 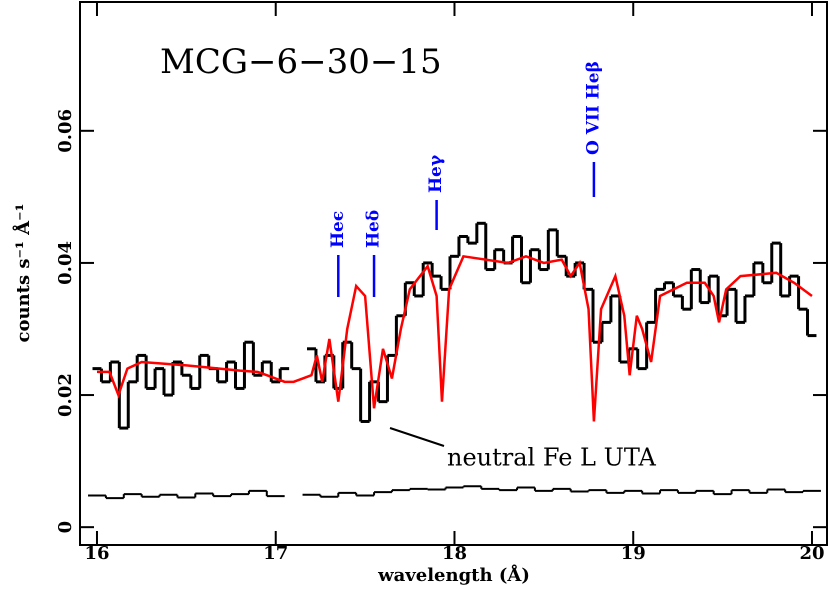 What do you see at coordinates (417, 437) in the screenshot?
I see `pointer-line` at bounding box center [417, 437].